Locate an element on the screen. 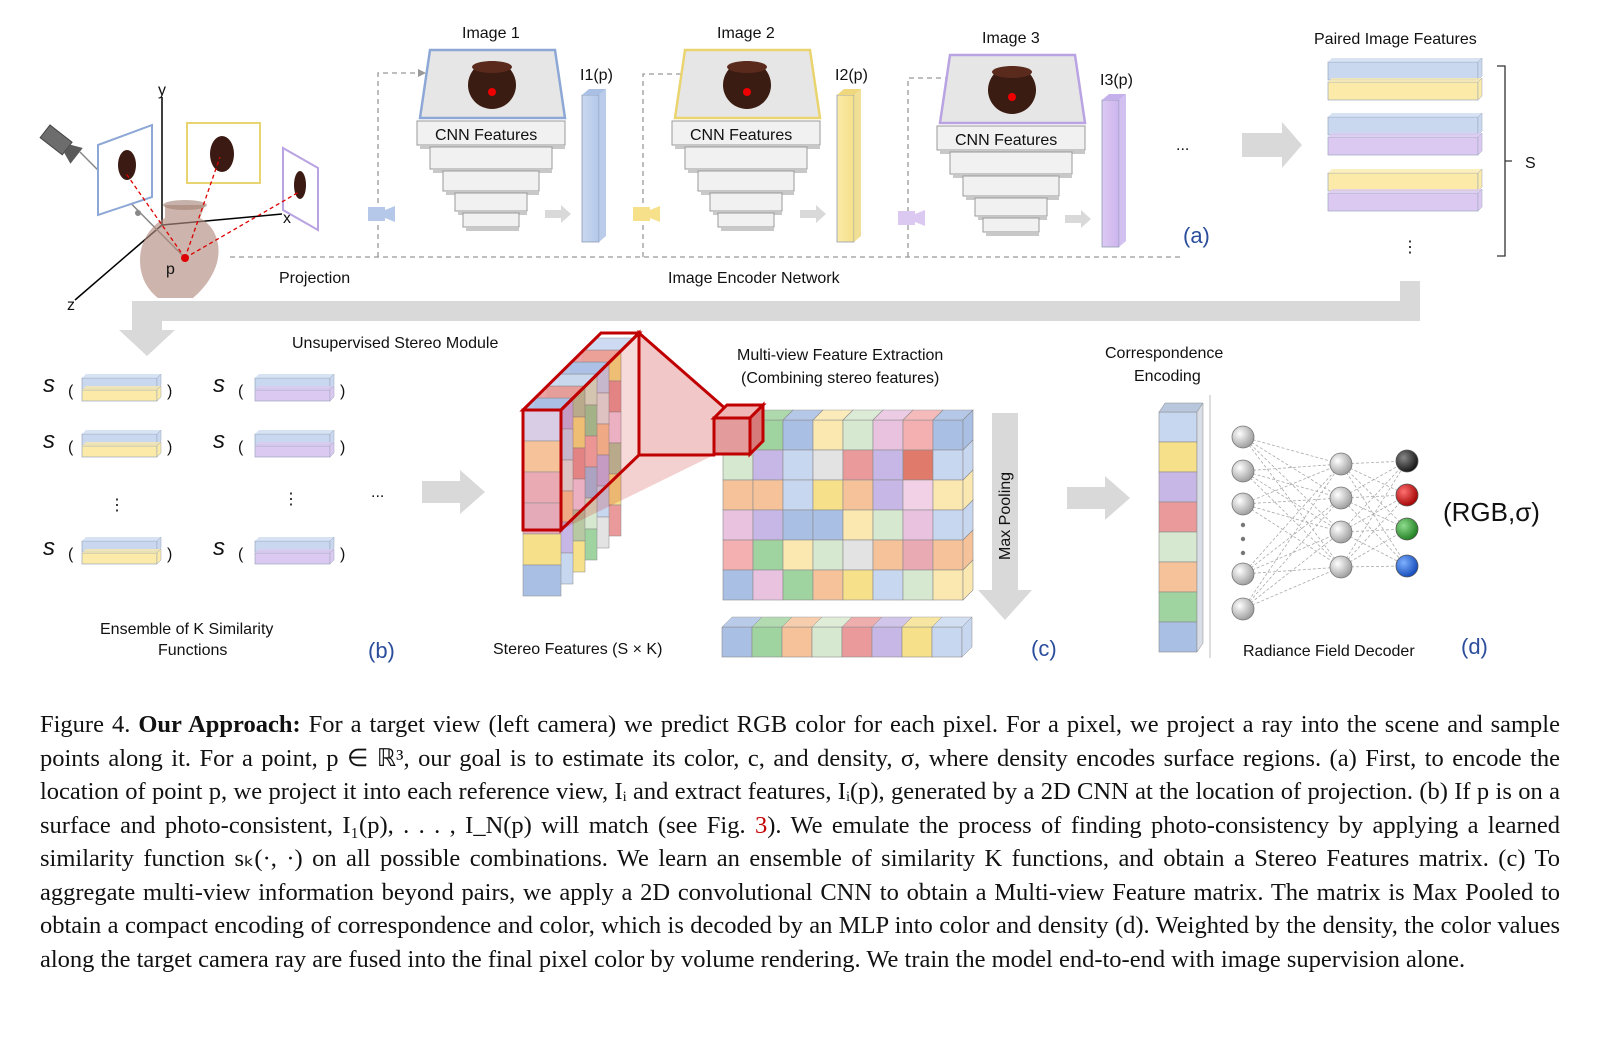 Image resolution: width=1599 pixels, height=1044 pixels. camera-3-icon is located at coordinates (911, 218).